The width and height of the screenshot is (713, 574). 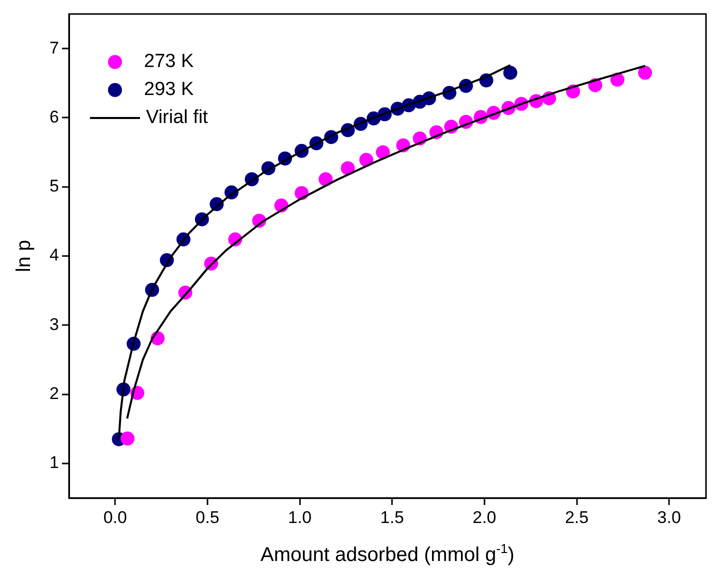 I want to click on y-tick-label: 3, so click(x=54, y=324).